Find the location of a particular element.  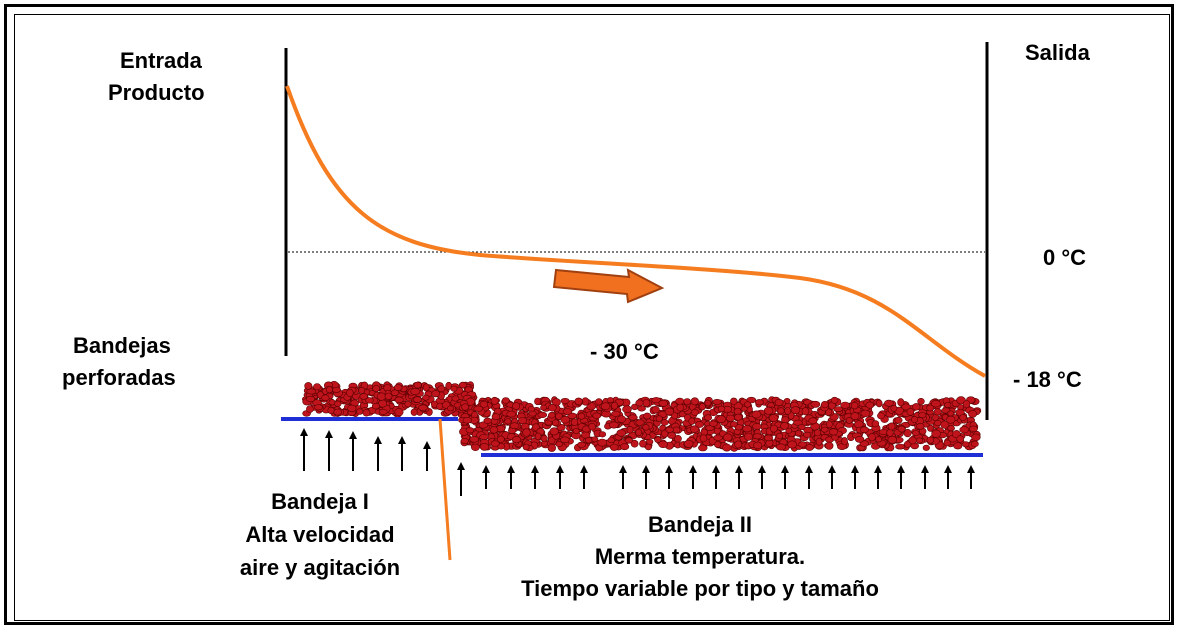

direction-arrow is located at coordinates (608, 286).